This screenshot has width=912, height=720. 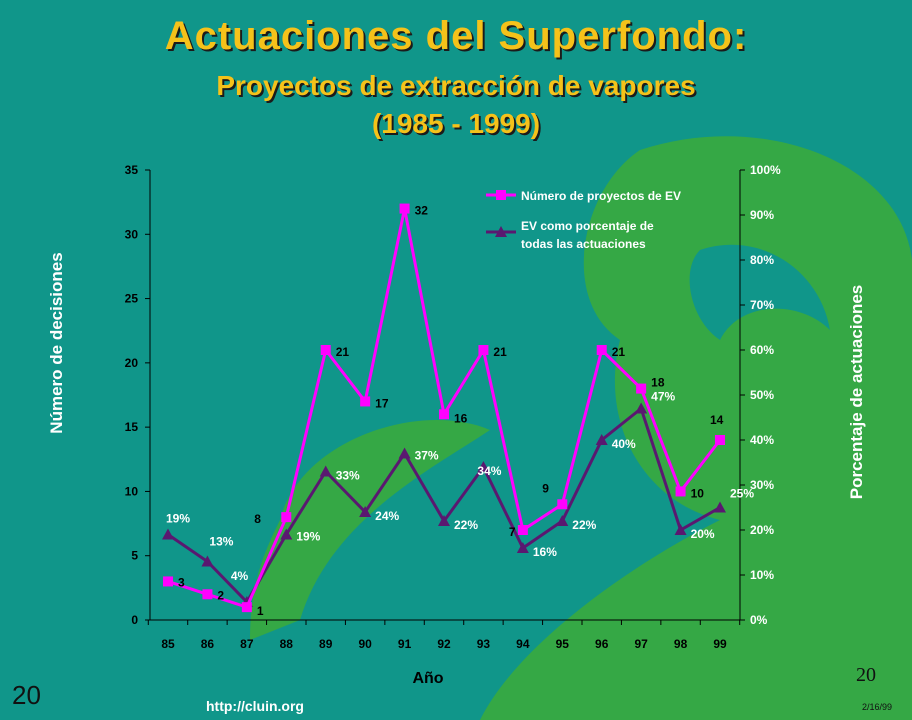 I want to click on series-pct-data-label: 25%, so click(x=742, y=494).